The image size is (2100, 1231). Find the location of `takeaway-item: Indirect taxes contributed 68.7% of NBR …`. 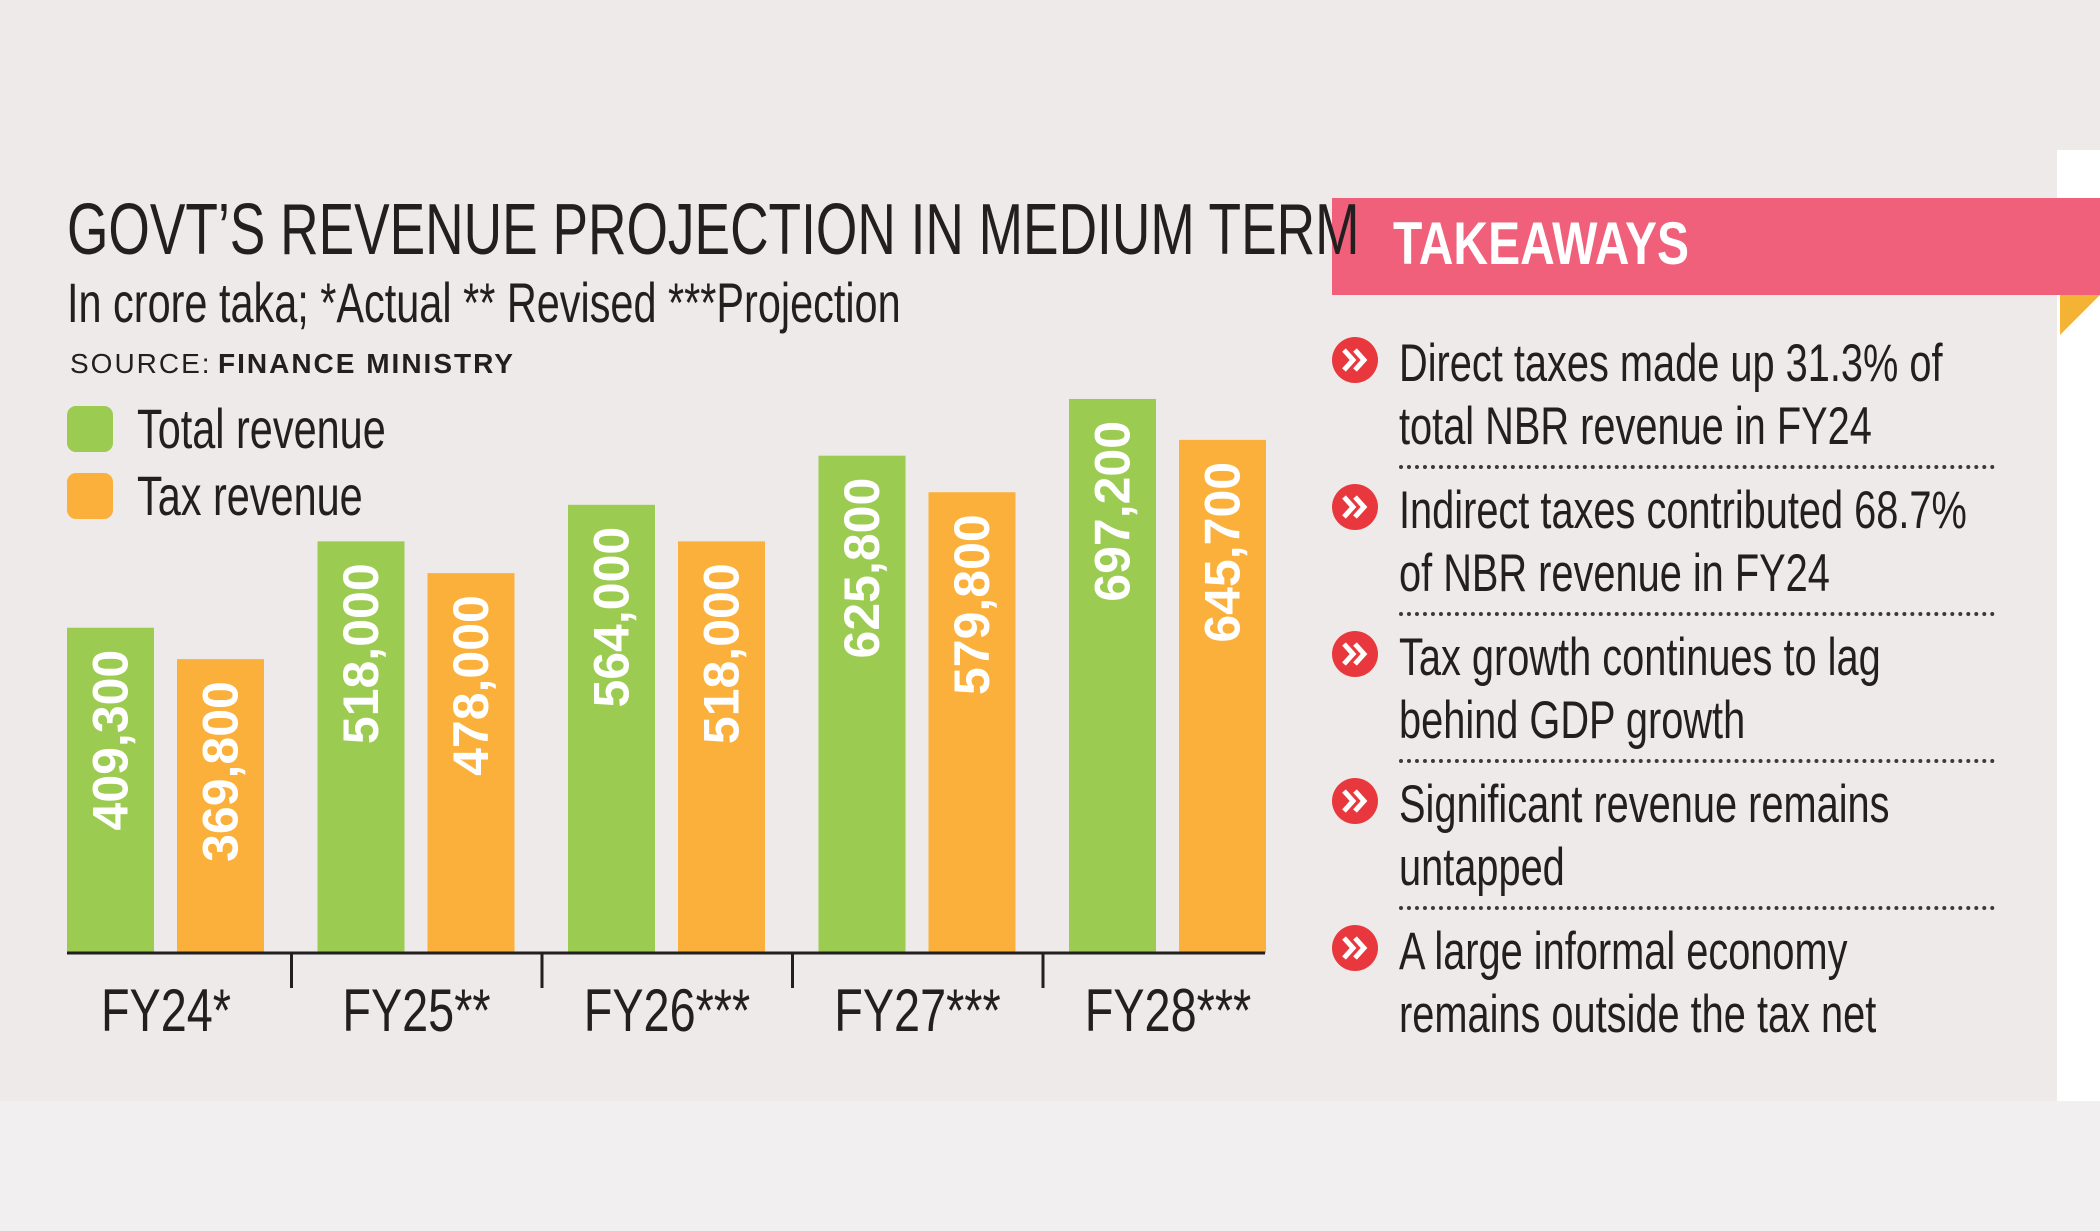

takeaway-item: Indirect taxes contributed 68.7% of NBR … is located at coordinates (1683, 542).